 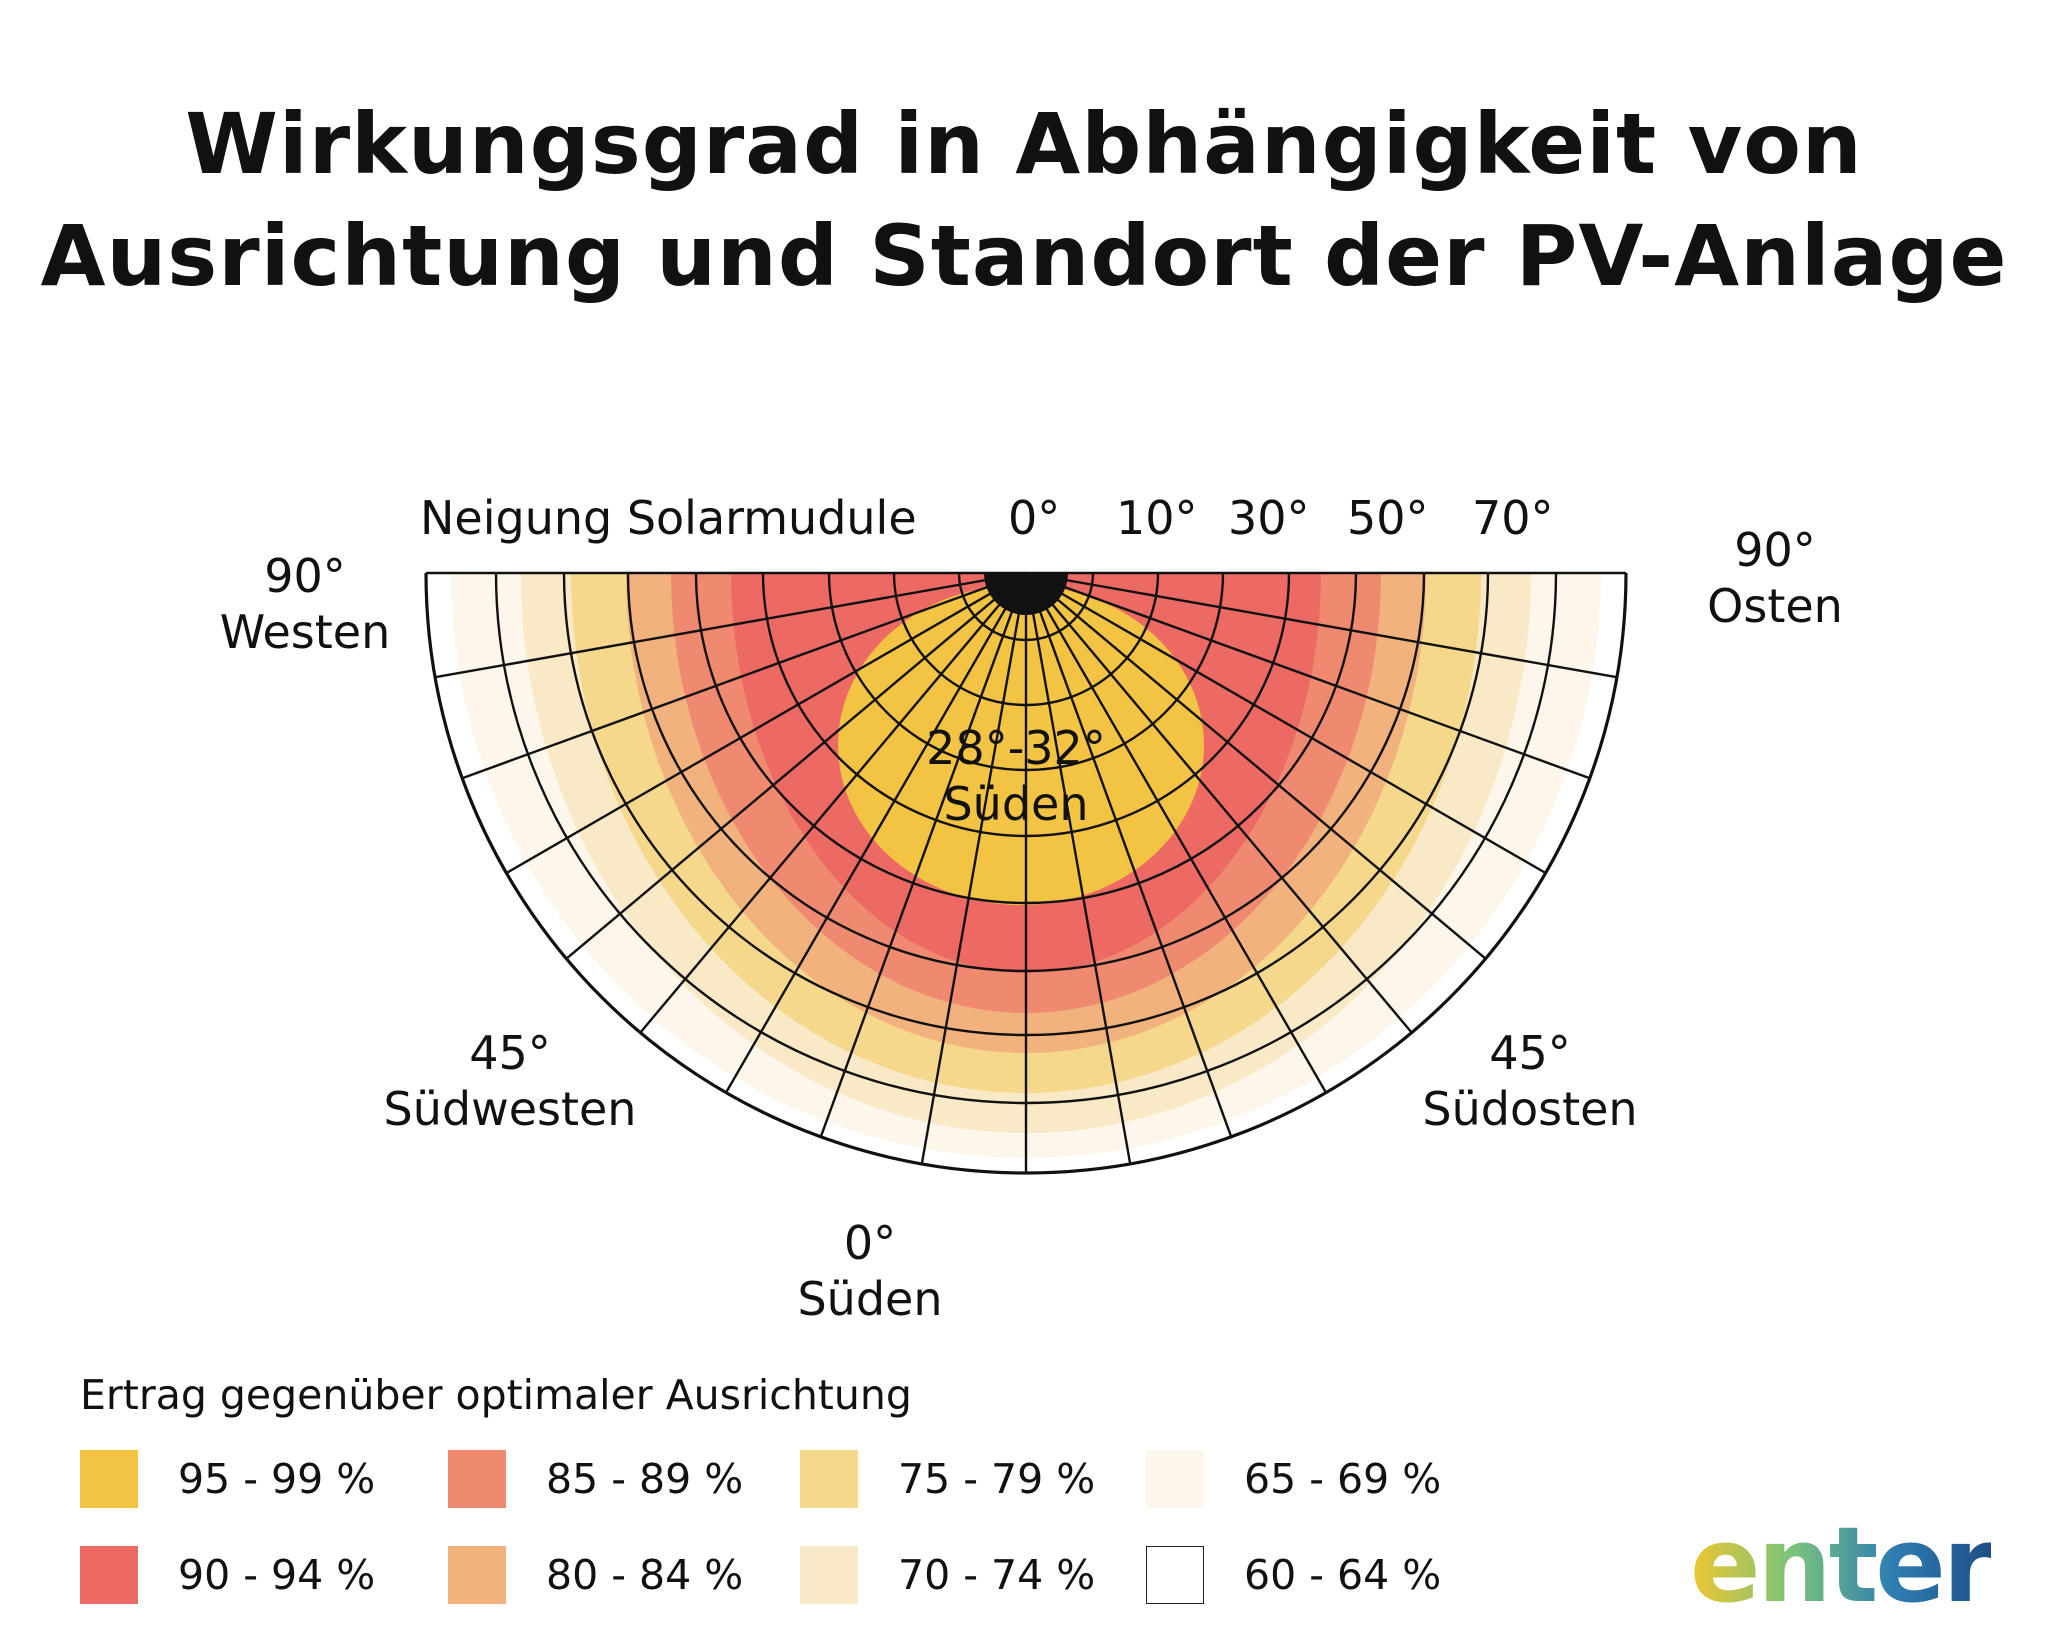 I want to click on legend-label-85-89: 85 - 89 %, so click(x=645, y=1479).